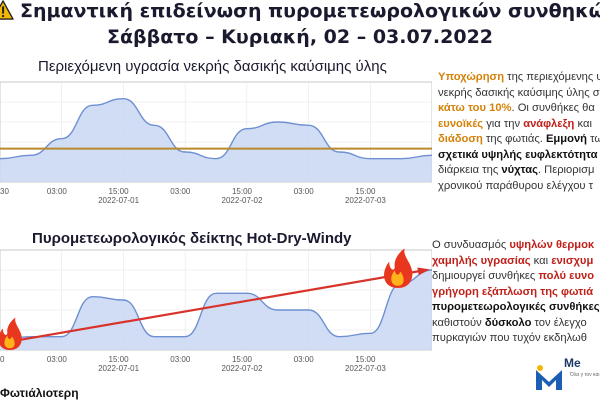  Describe the element at coordinates (423, 271) in the screenshot. I see `trend-arrowhead` at that location.